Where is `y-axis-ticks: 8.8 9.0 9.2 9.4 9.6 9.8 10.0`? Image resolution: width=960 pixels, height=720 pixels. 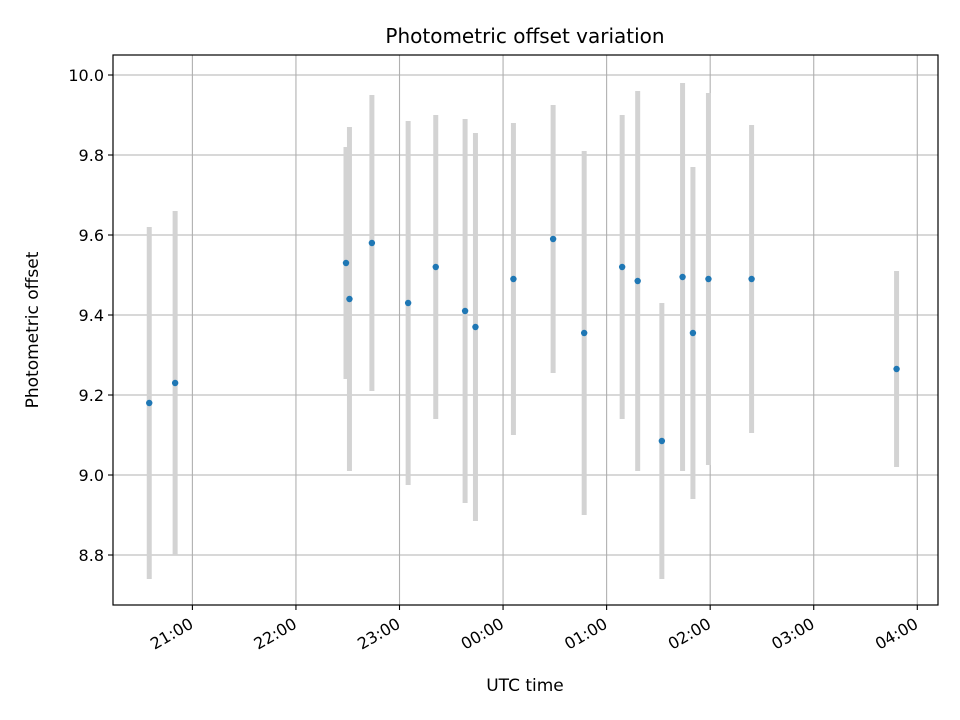 y-axis-ticks: 8.8 9.0 9.2 9.4 9.6 9.8 10.0 is located at coordinates (90, 315).